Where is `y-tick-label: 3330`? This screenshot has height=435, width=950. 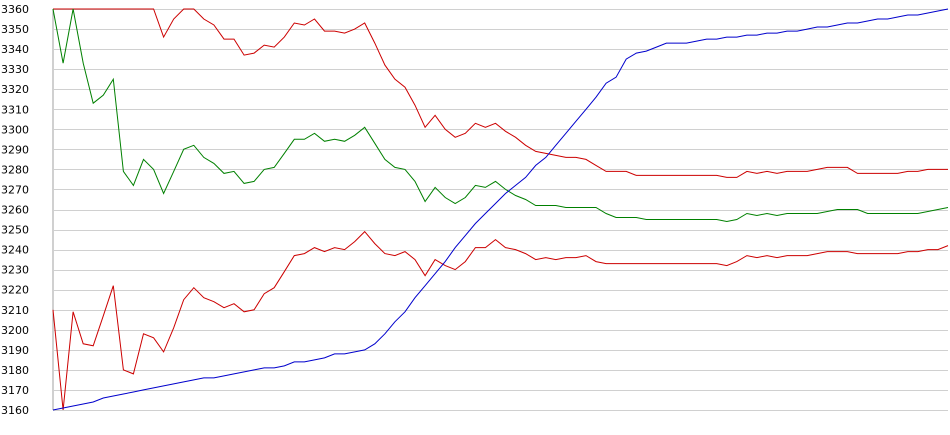 y-tick-label: 3330 is located at coordinates (15, 69).